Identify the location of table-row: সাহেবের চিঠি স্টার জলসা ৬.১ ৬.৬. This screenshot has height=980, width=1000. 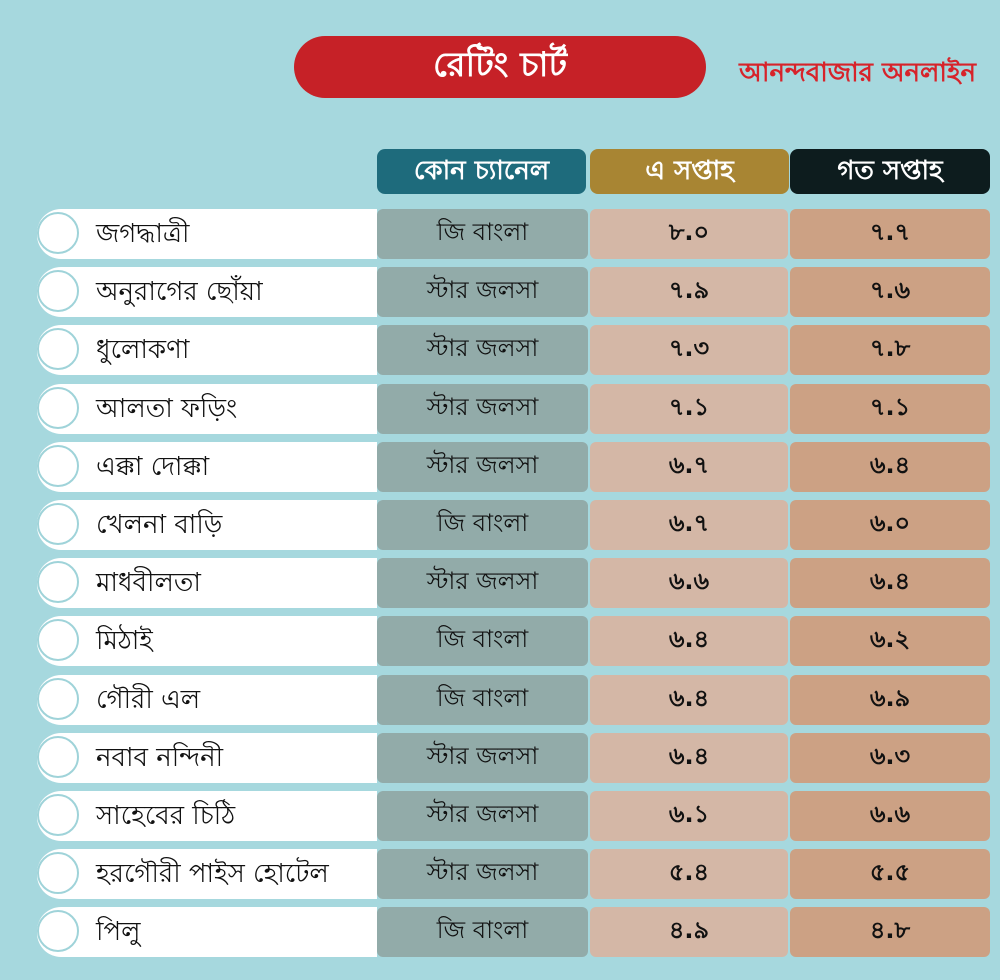
(500, 816).